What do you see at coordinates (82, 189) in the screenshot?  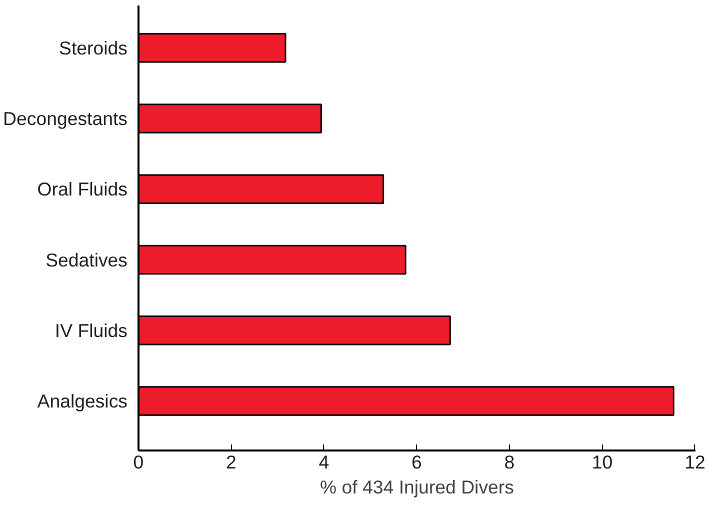 I see `y-tick-label: Oral Fluids` at bounding box center [82, 189].